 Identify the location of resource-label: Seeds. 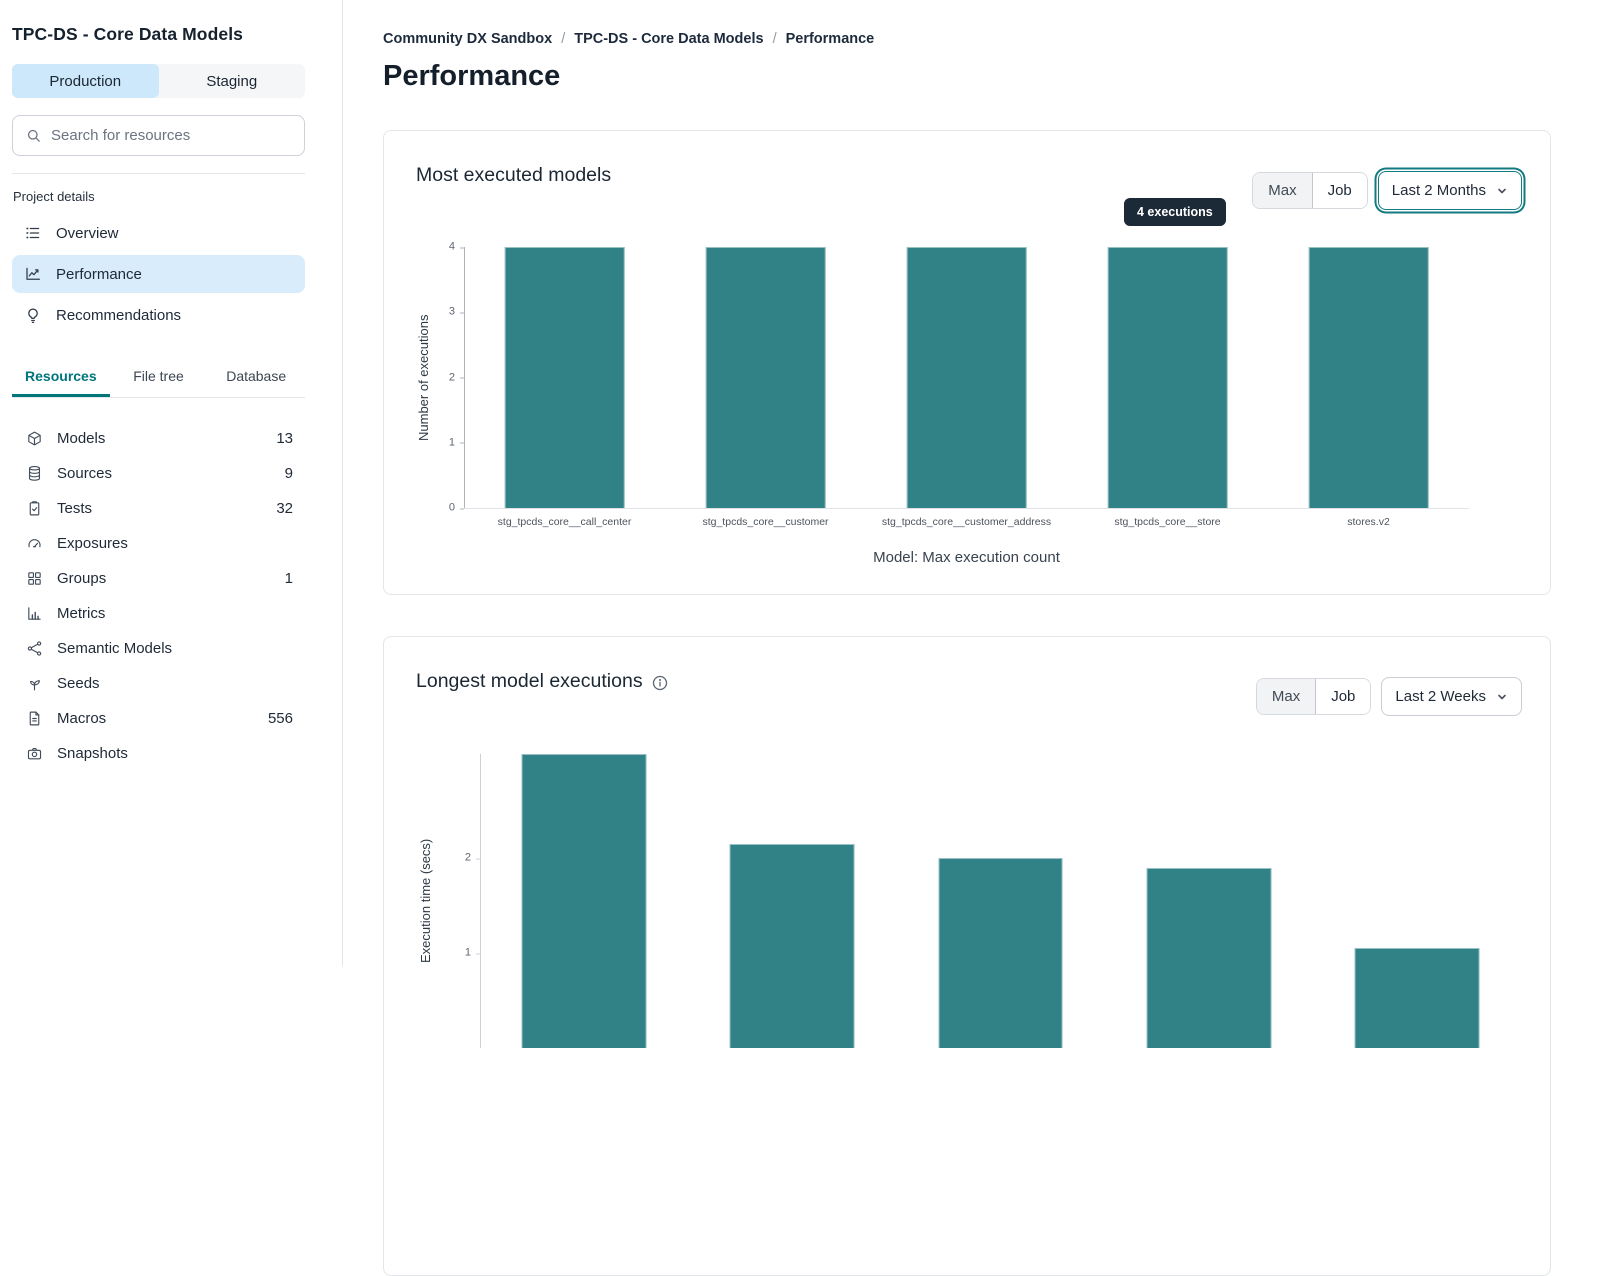
(78, 683).